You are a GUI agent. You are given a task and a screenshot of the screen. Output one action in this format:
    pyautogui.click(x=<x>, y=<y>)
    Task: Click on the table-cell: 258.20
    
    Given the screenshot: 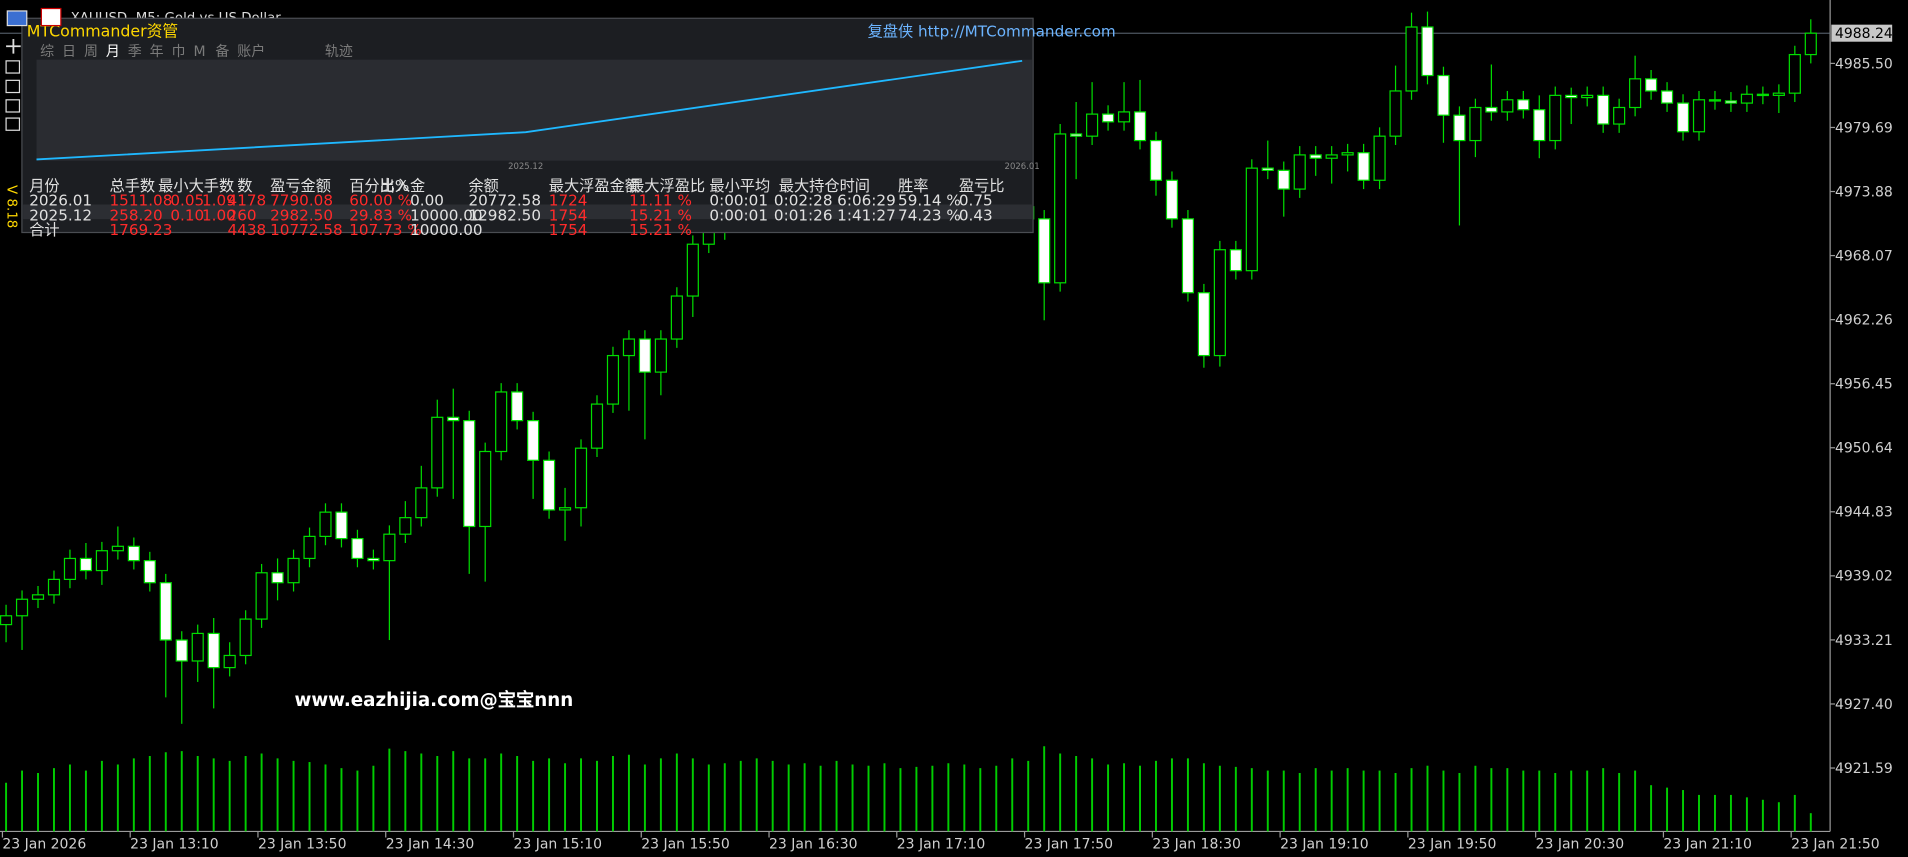 What is the action you would take?
    pyautogui.click(x=136, y=215)
    